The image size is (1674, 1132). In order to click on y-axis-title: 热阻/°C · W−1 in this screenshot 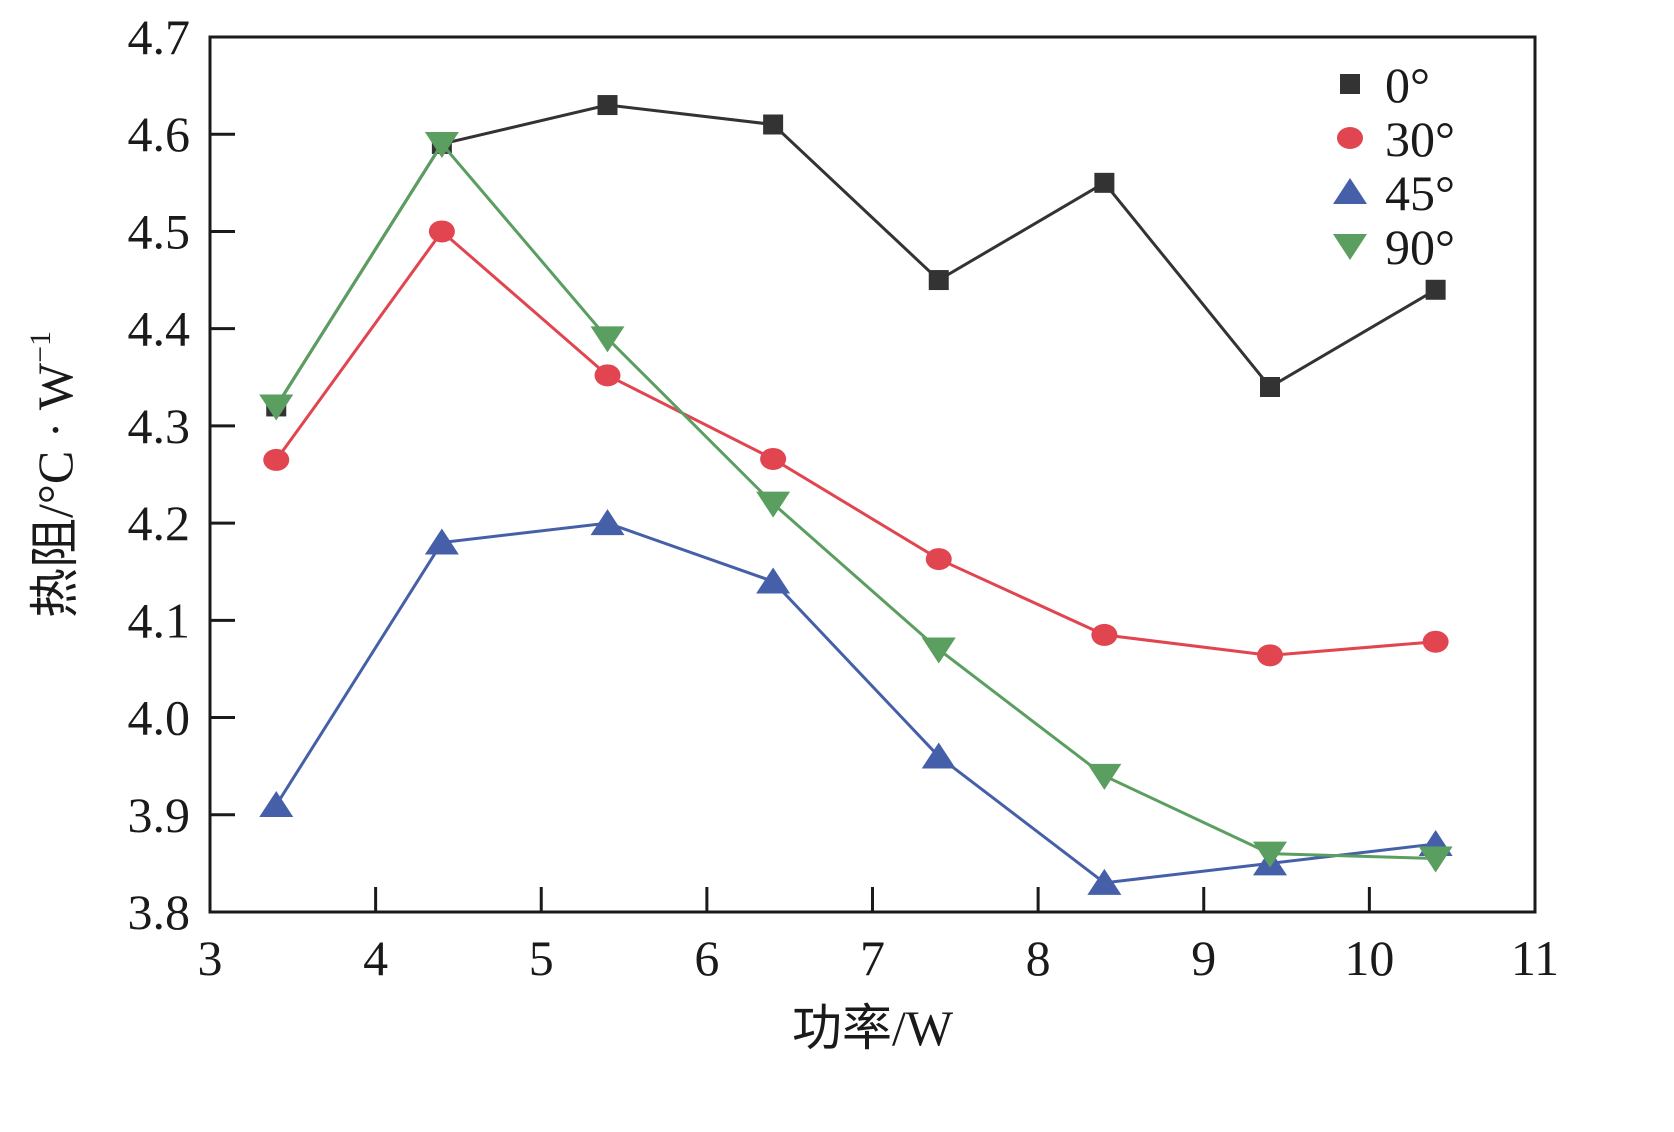, I will do `click(53, 474)`.